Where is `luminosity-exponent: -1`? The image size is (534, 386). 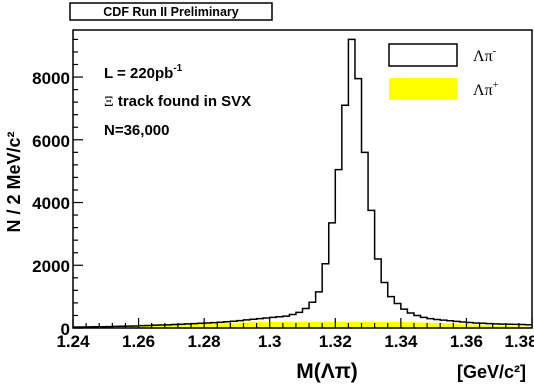
luminosity-exponent: -1 is located at coordinates (177, 68).